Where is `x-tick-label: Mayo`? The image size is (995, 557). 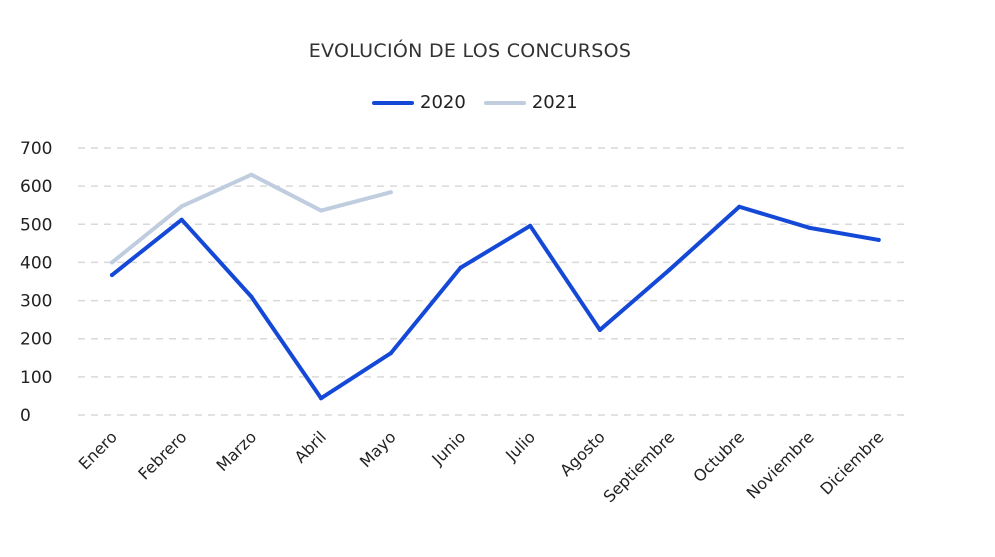 x-tick-label: Mayo is located at coordinates (378, 449).